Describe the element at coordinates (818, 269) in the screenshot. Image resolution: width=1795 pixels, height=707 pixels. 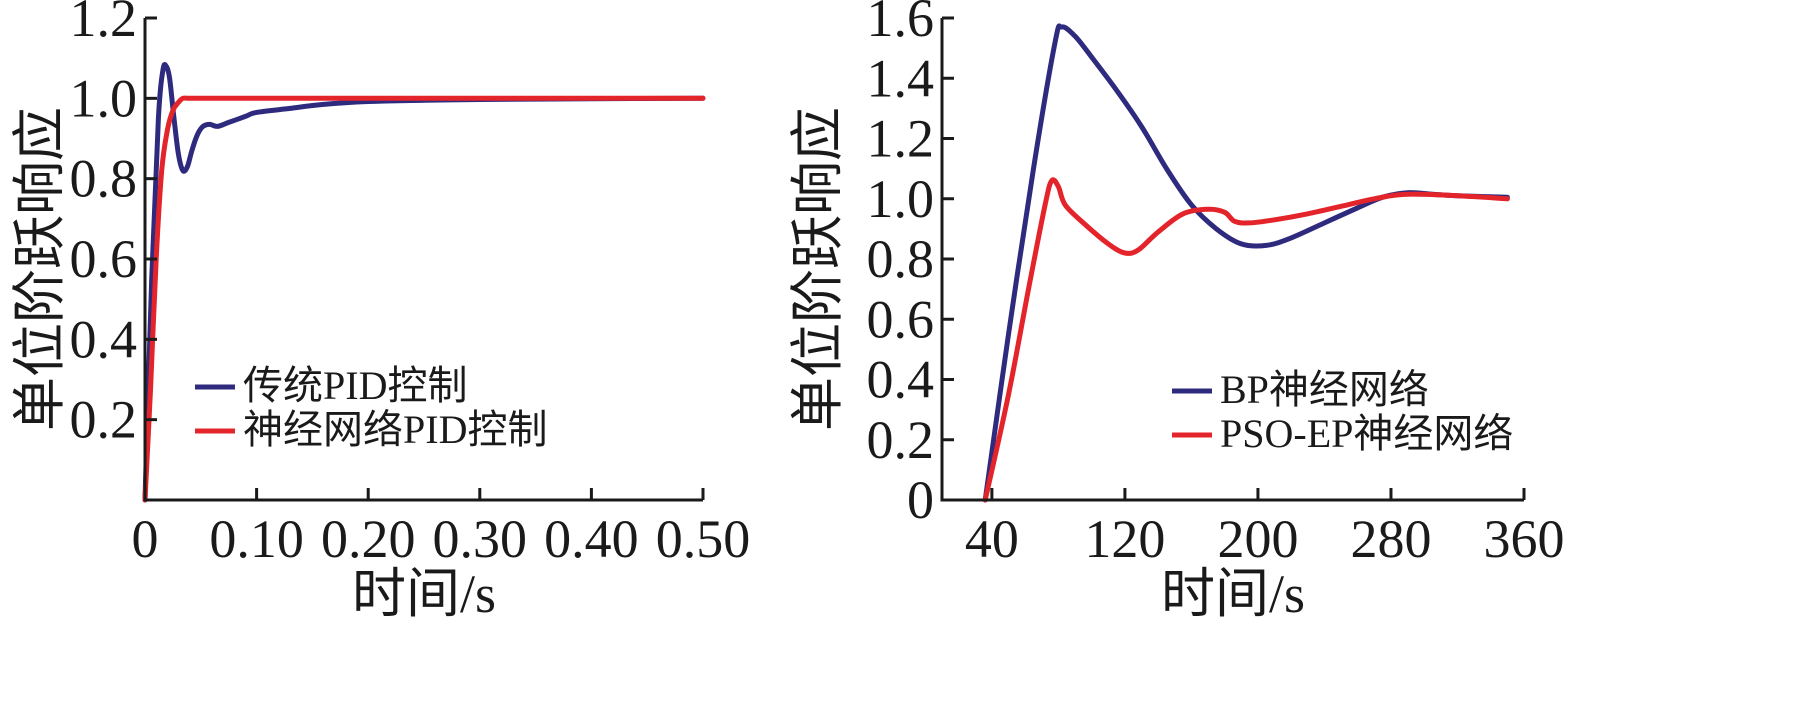
I see `right-chart-y-axis-label: 单位阶跃响应` at that location.